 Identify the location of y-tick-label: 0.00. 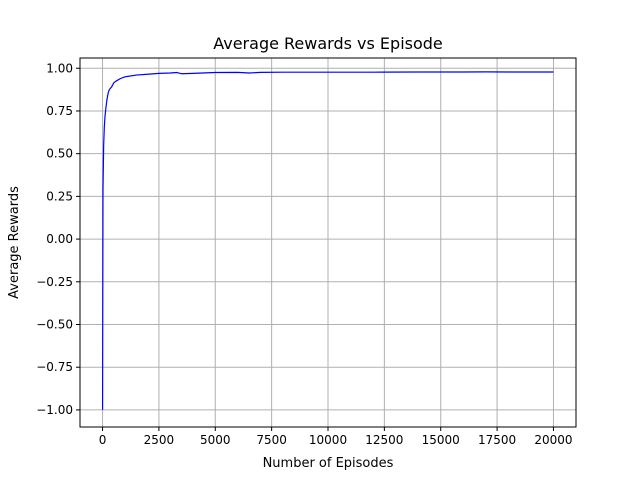
(59, 239).